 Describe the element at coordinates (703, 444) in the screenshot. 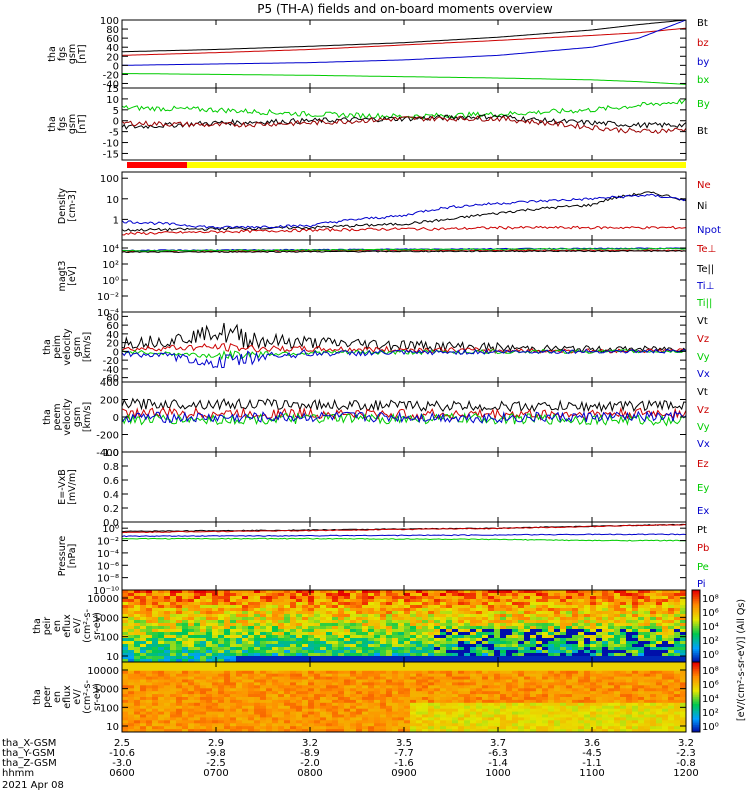

I see `legend-Vx: Vx` at that location.